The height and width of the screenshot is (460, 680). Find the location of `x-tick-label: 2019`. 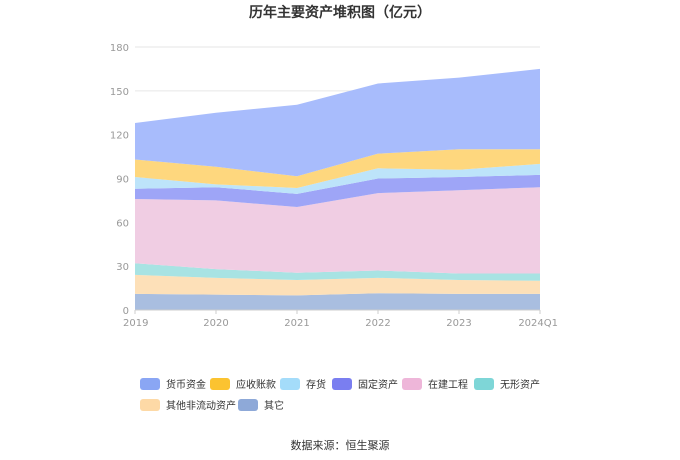

x-tick-label: 2019 is located at coordinates (135, 323).